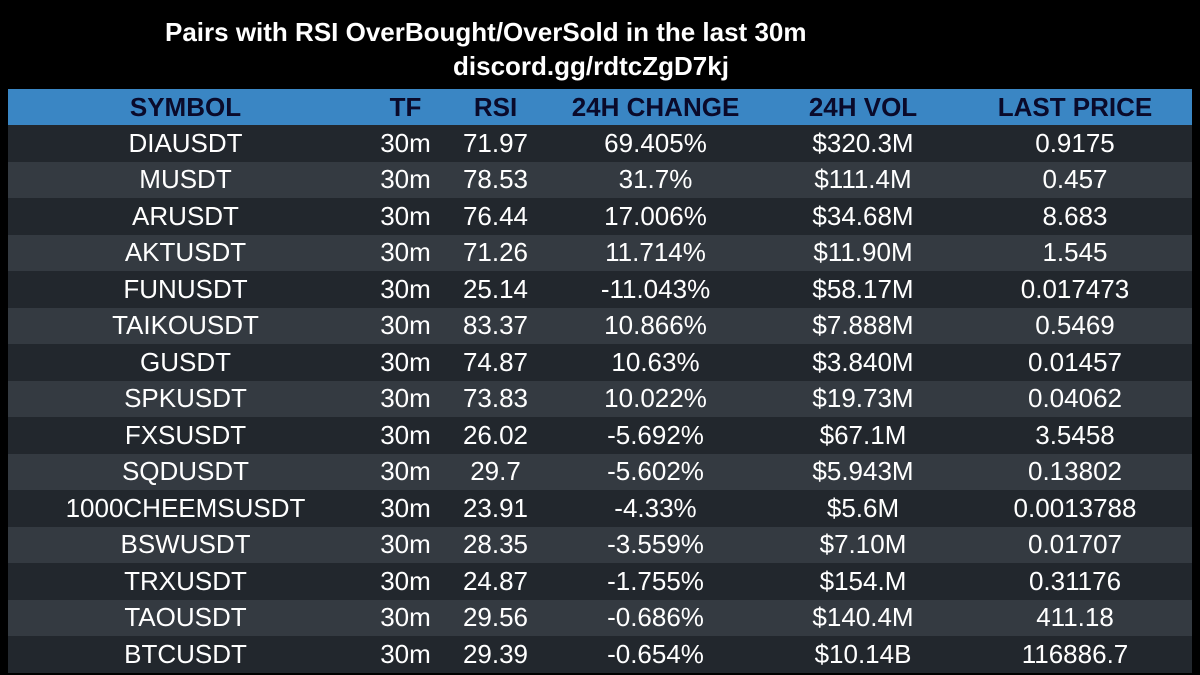 The height and width of the screenshot is (675, 1200). Describe the element at coordinates (600, 252) in the screenshot. I see `table-row: AKTUSDT 30m 71.26 11.714% $11.90M 1.545` at that location.